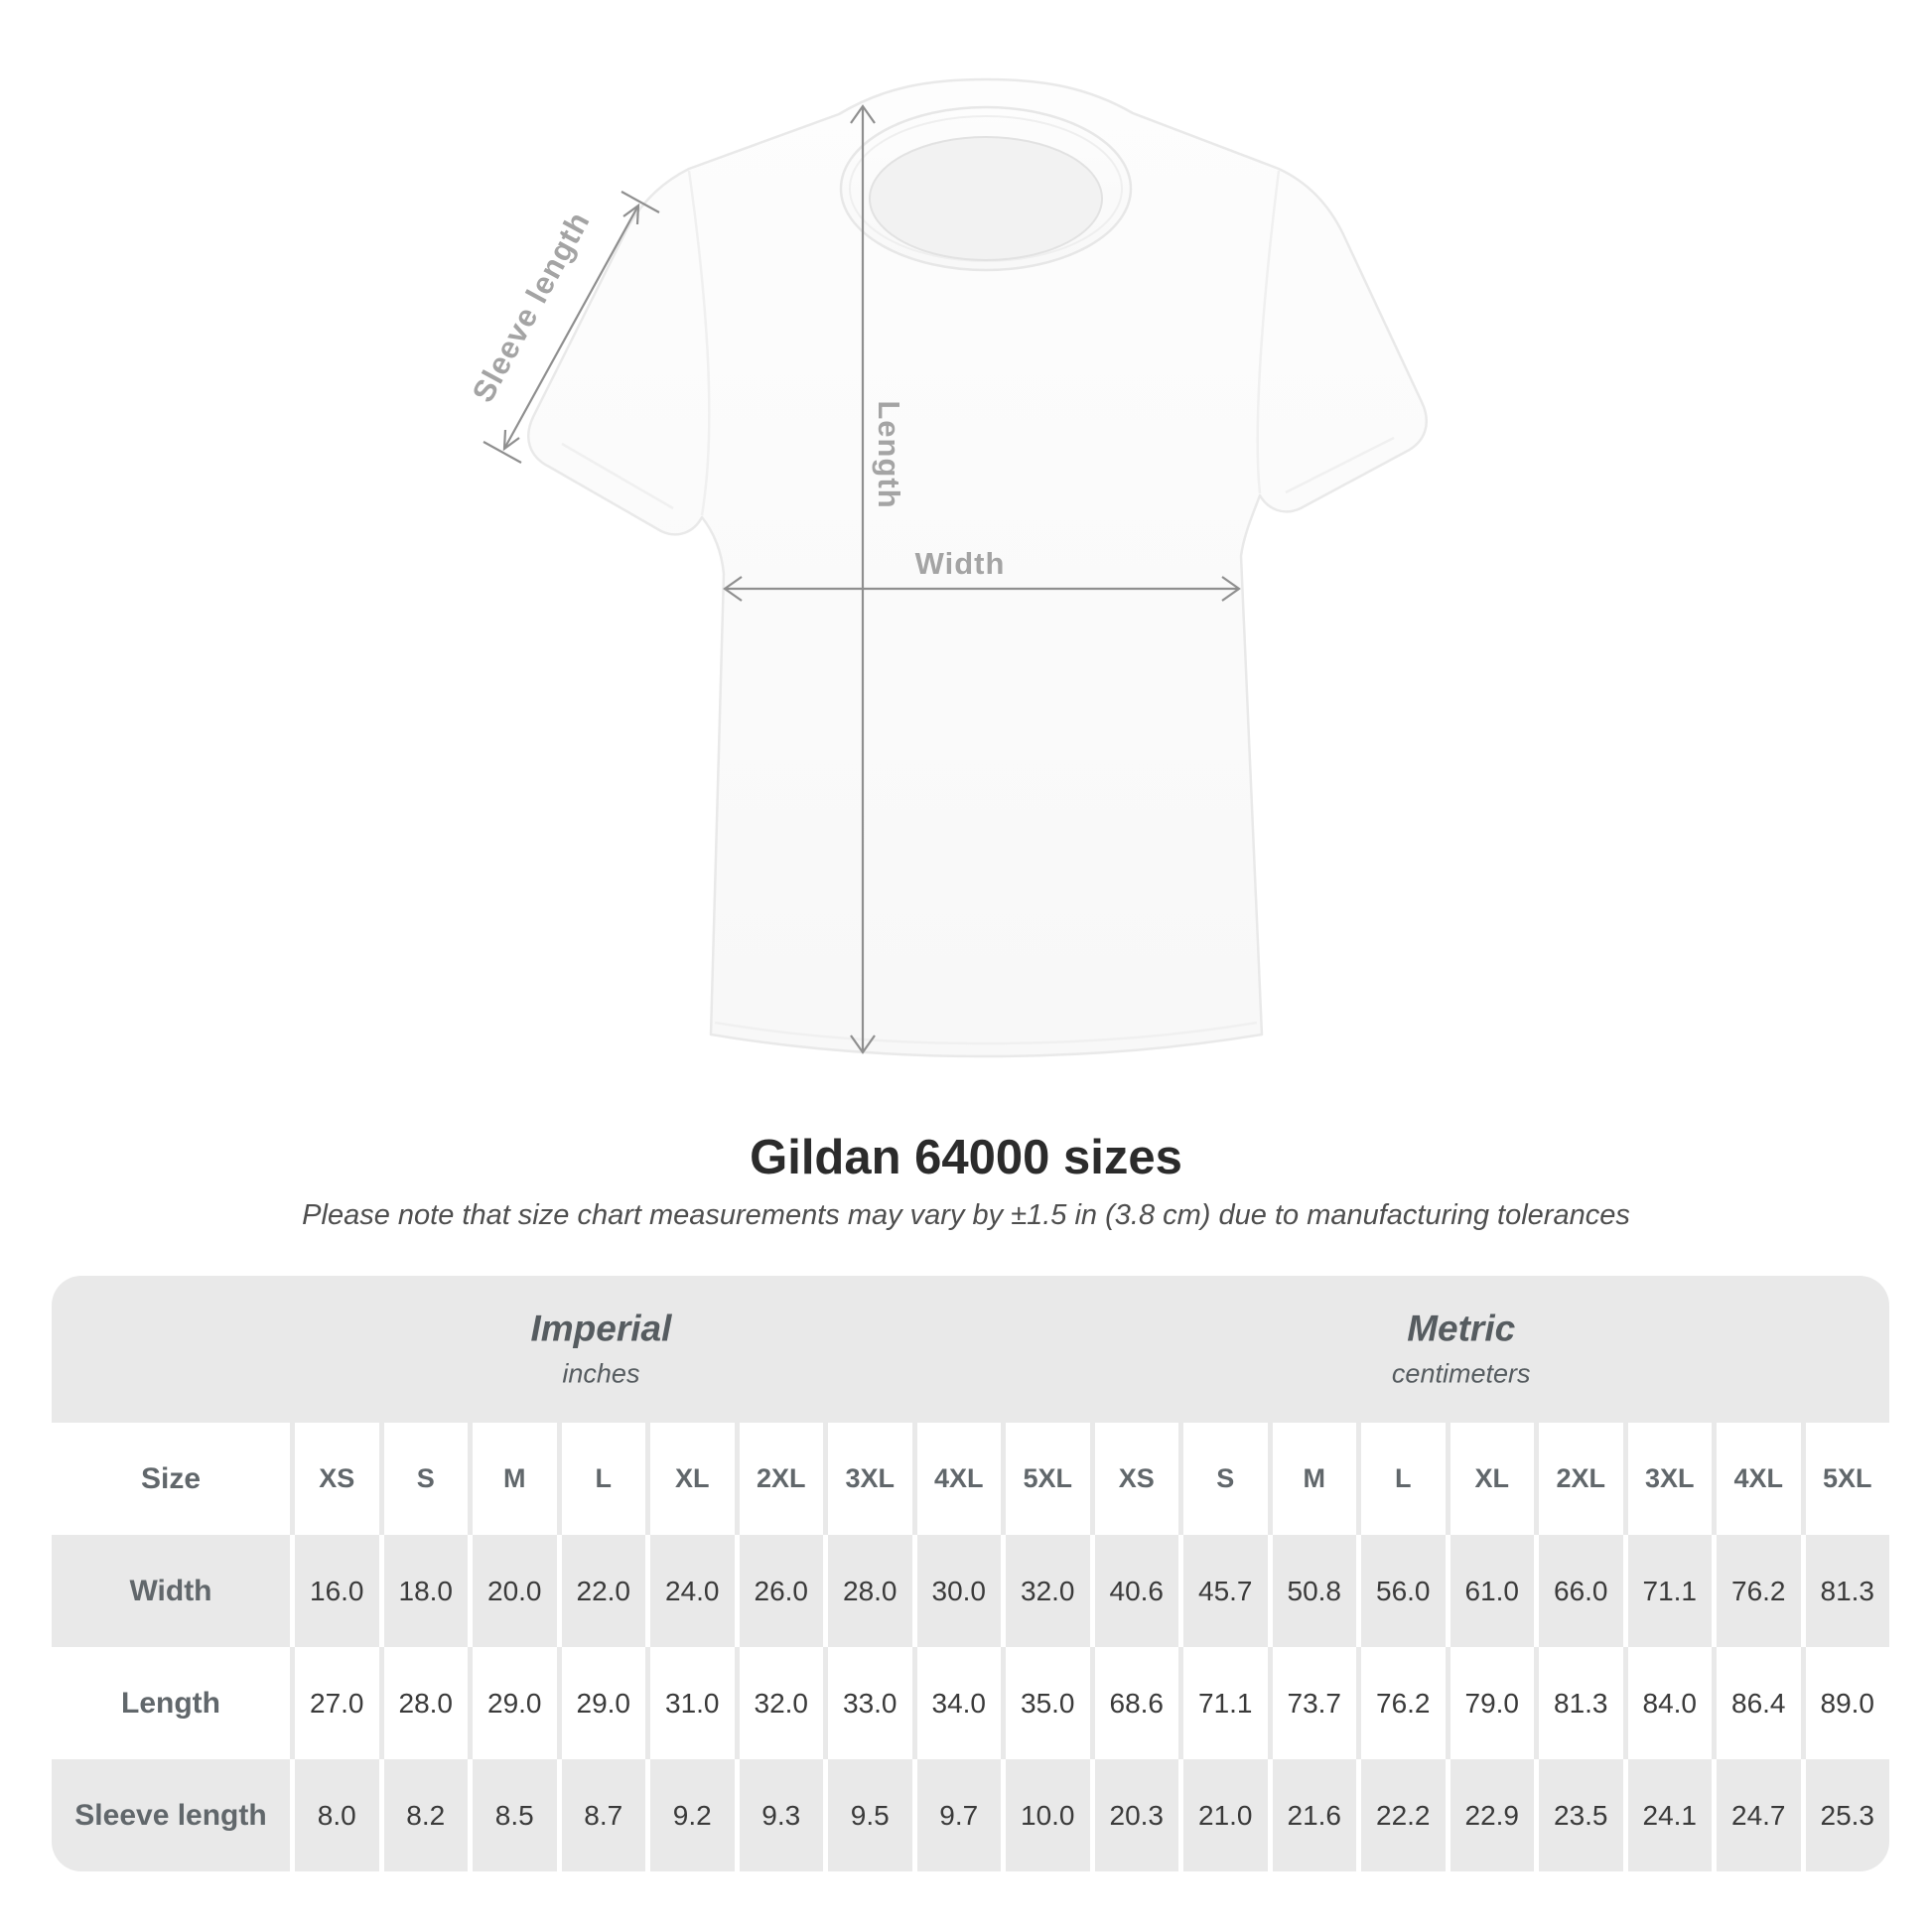  Describe the element at coordinates (601, 1374) in the screenshot. I see `unit-group-unit: inches` at that location.